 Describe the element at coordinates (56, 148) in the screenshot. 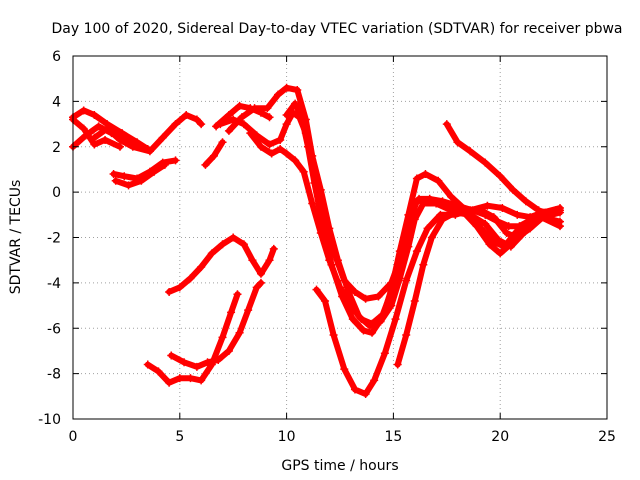

I see `y-tick-label: 2` at that location.